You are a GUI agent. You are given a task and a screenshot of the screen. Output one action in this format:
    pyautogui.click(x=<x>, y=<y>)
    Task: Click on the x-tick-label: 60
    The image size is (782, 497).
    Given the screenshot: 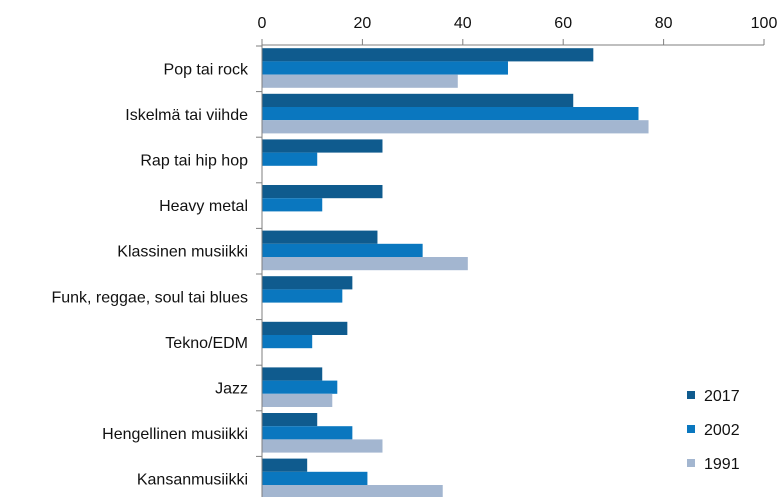 What is the action you would take?
    pyautogui.click(x=563, y=23)
    